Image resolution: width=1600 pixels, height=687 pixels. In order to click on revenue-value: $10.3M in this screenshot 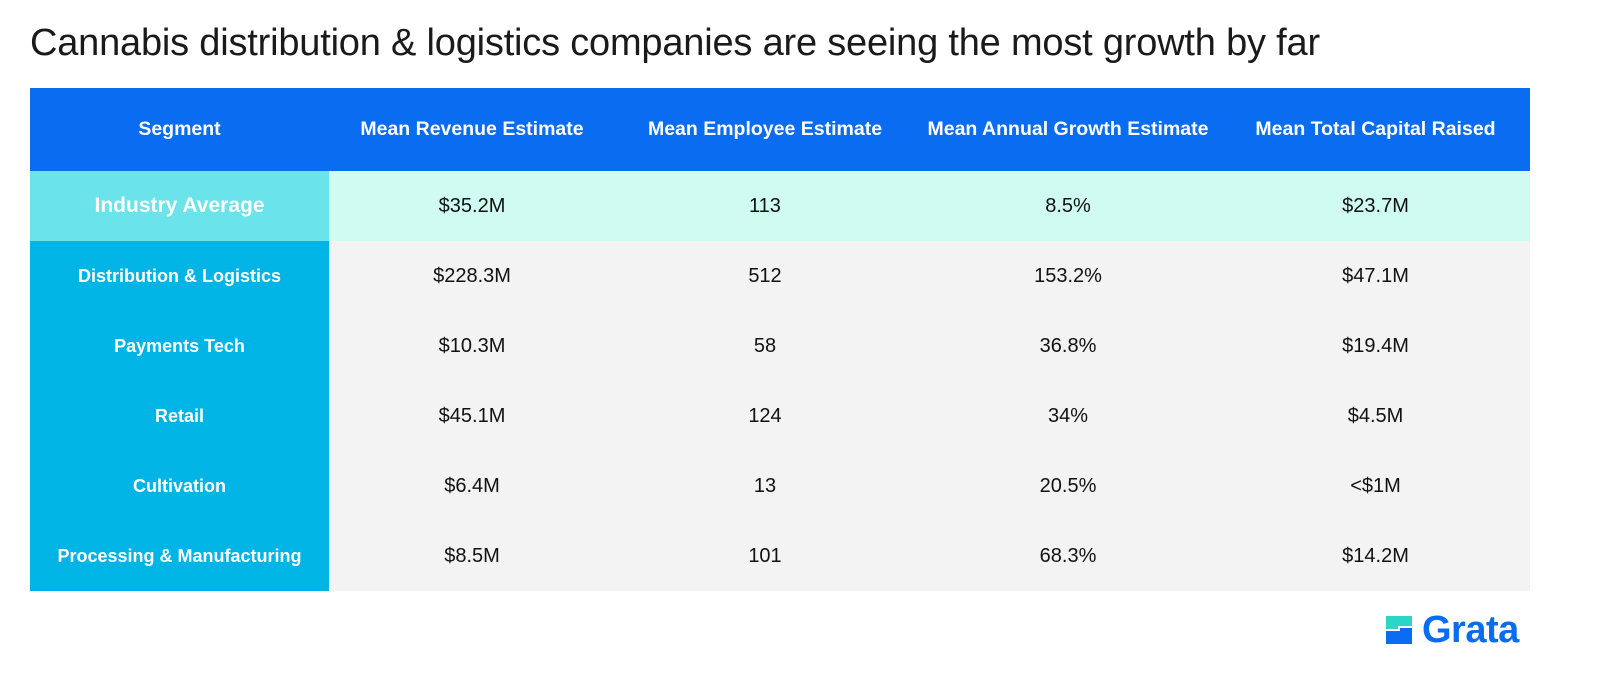, I will do `click(472, 345)`.